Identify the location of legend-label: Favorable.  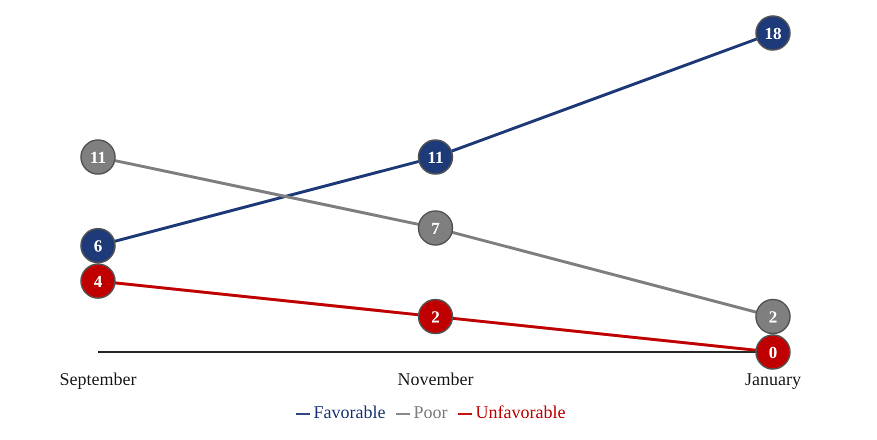
(350, 412).